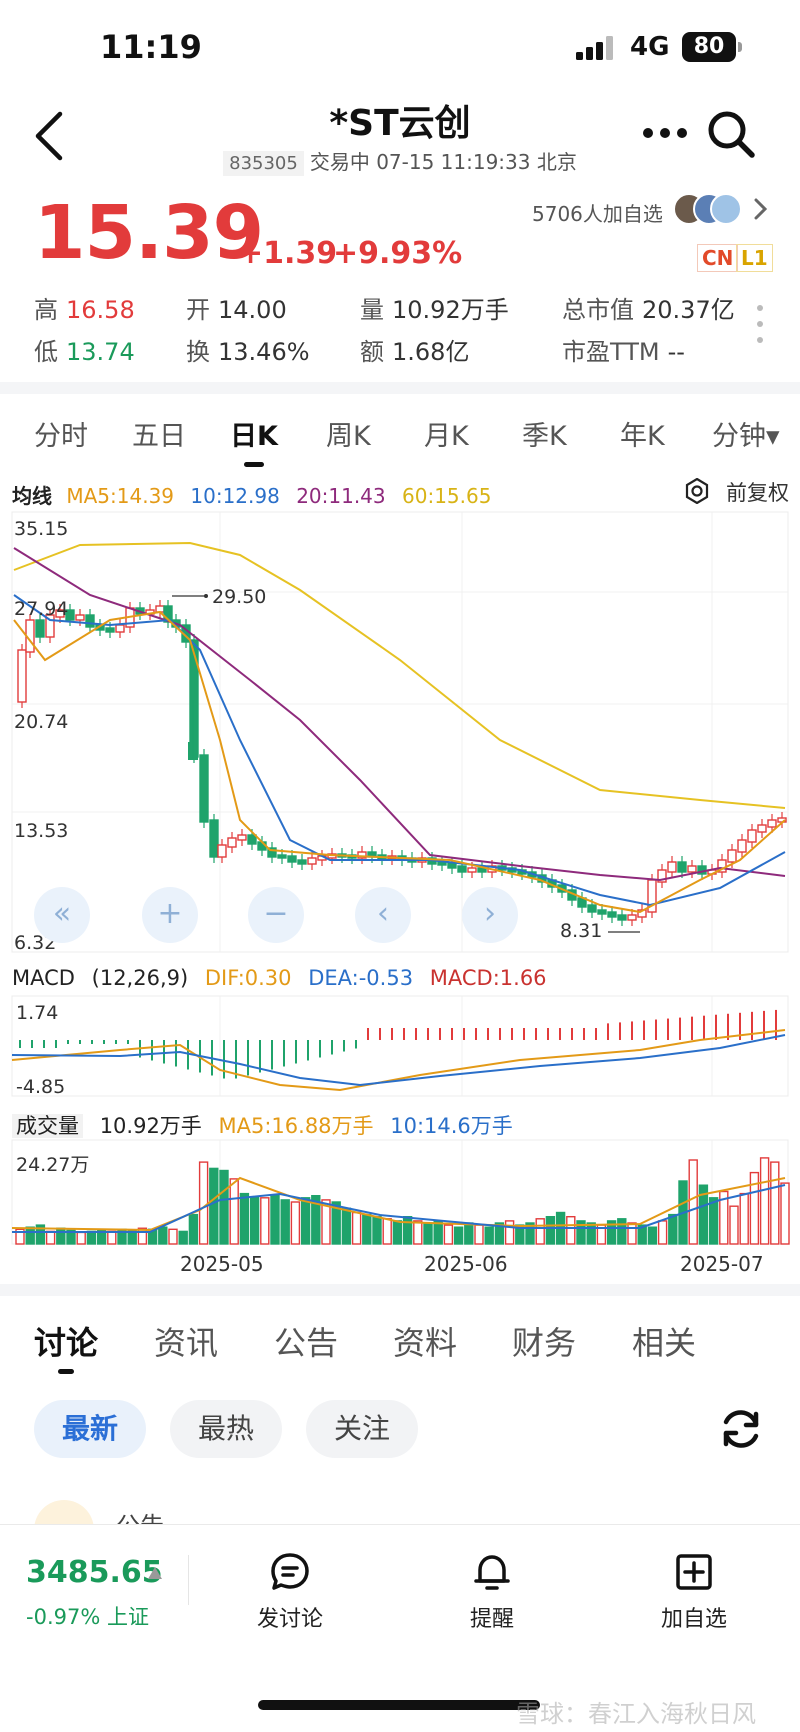 The image size is (800, 1732). I want to click on post-discussion-button: 发讨论, so click(290, 1592).